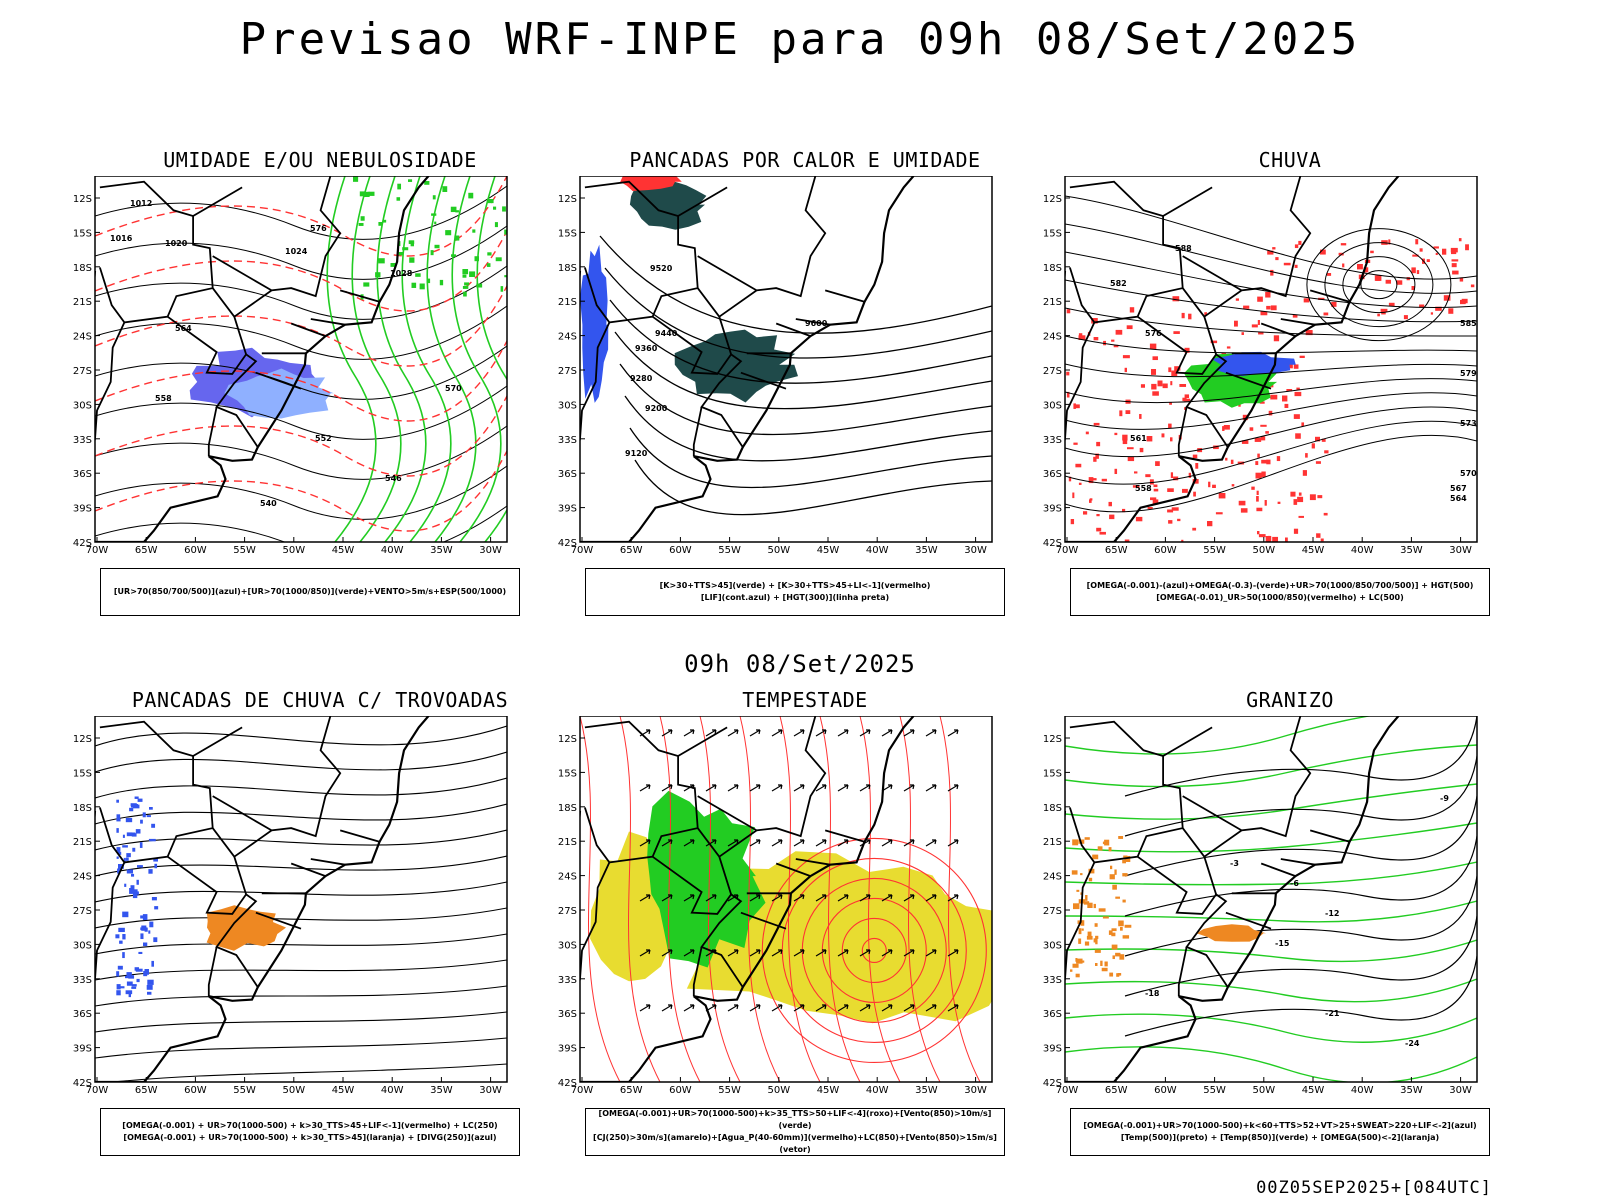  I want to click on map-content: -3 -6 -9 -12 -15 -18 -21 -24, so click(1271, 899).